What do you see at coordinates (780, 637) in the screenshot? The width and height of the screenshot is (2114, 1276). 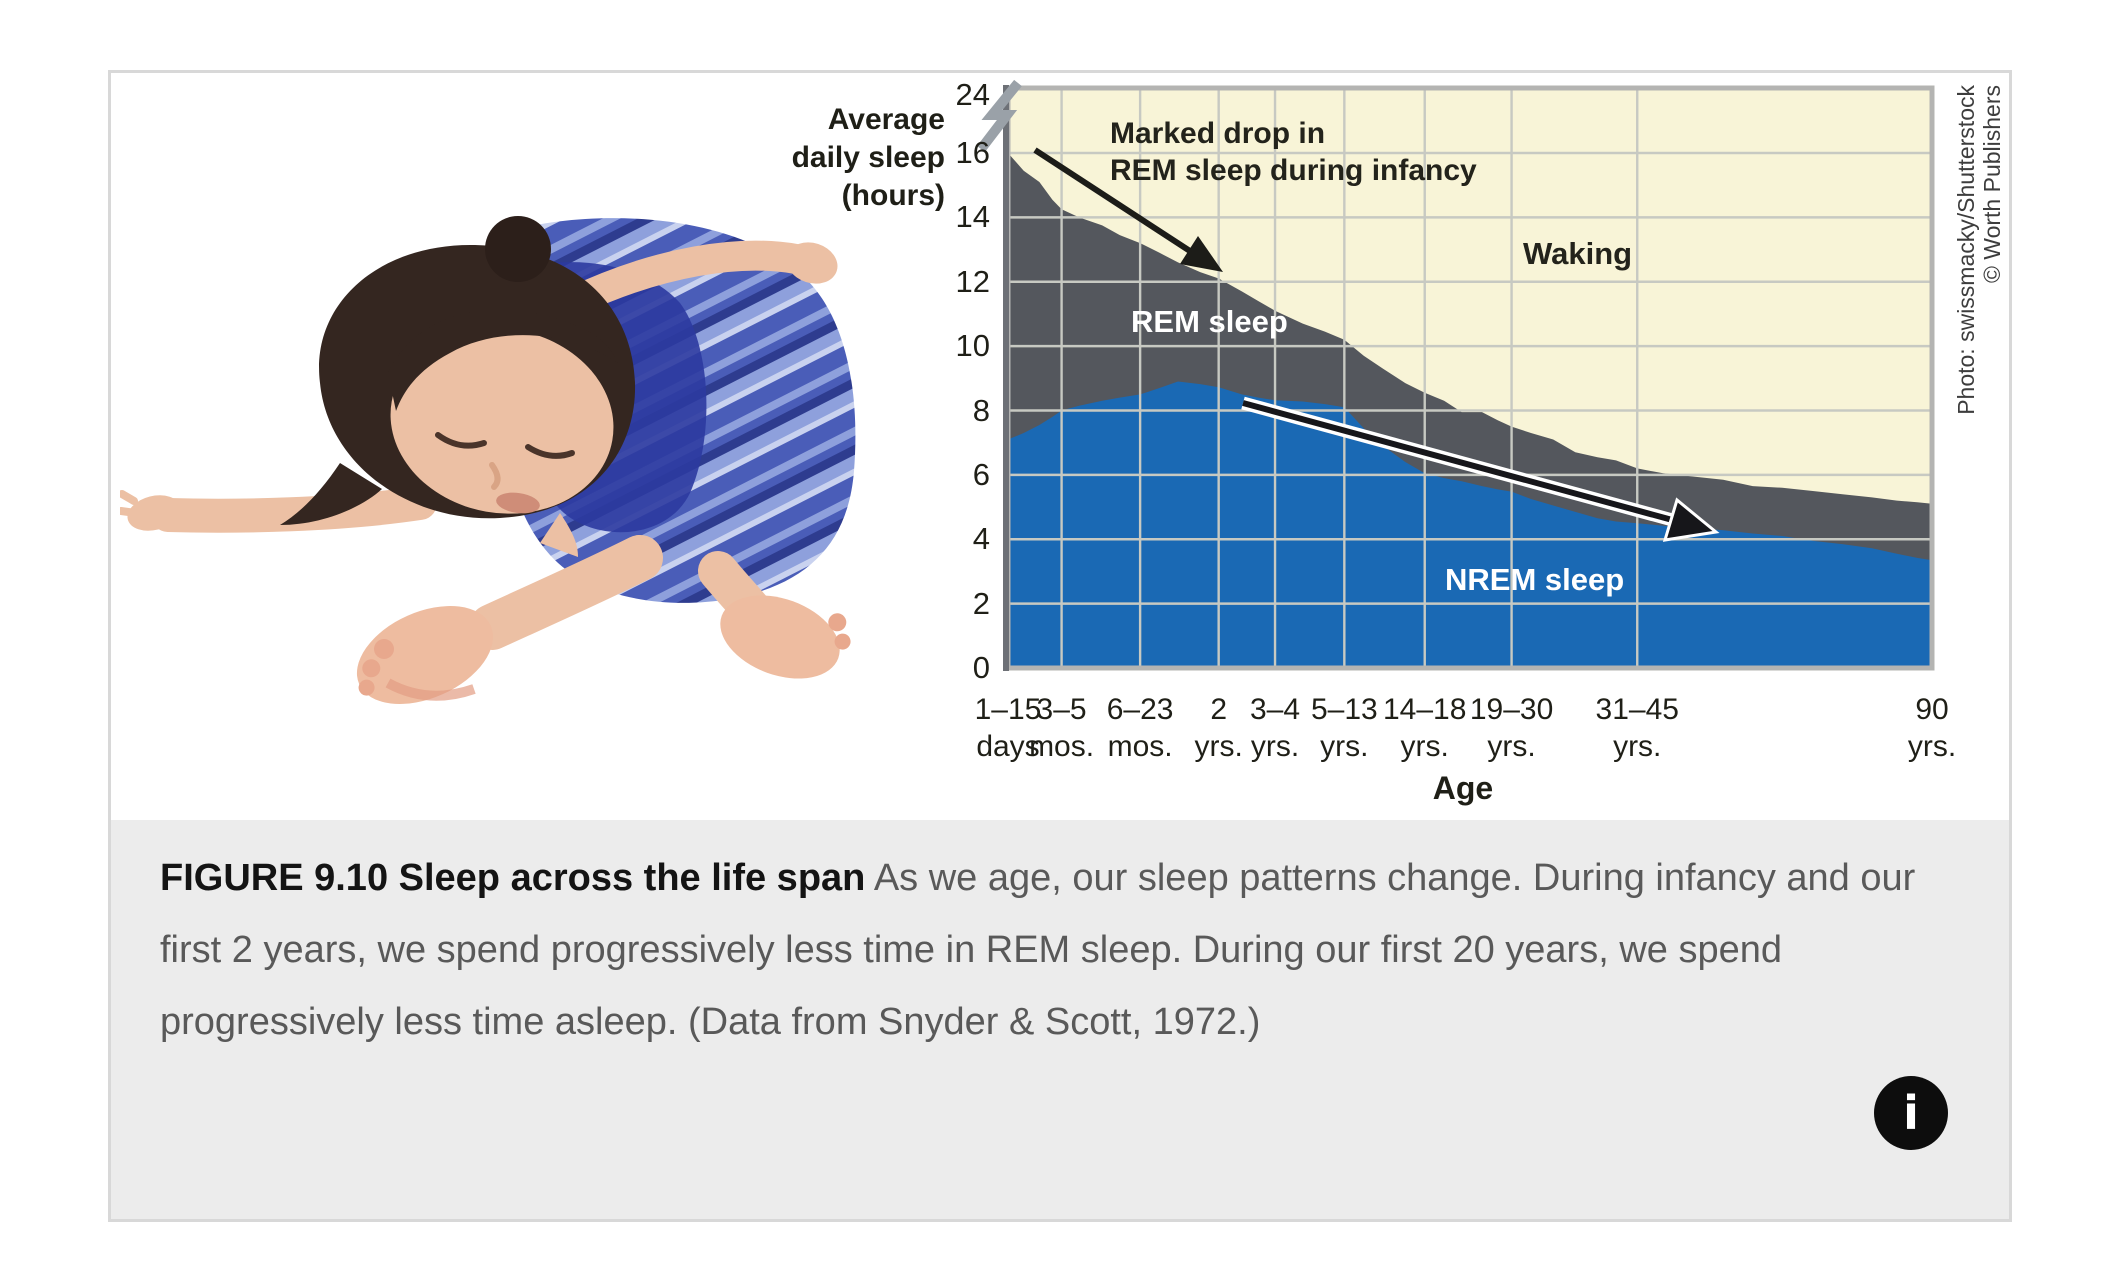 I see `child-second-foot` at bounding box center [780, 637].